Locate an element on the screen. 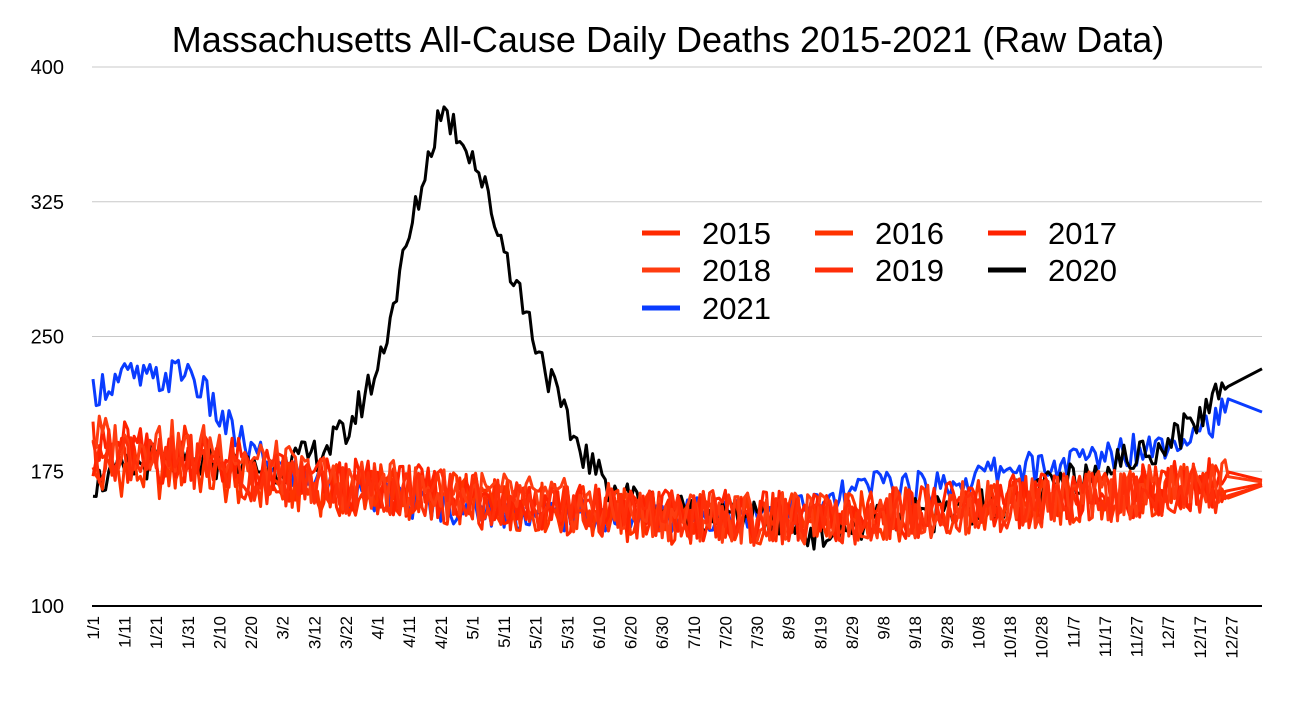 This screenshot has width=1290, height=702. x-tick-label: 12/7 is located at coordinates (1168, 632).